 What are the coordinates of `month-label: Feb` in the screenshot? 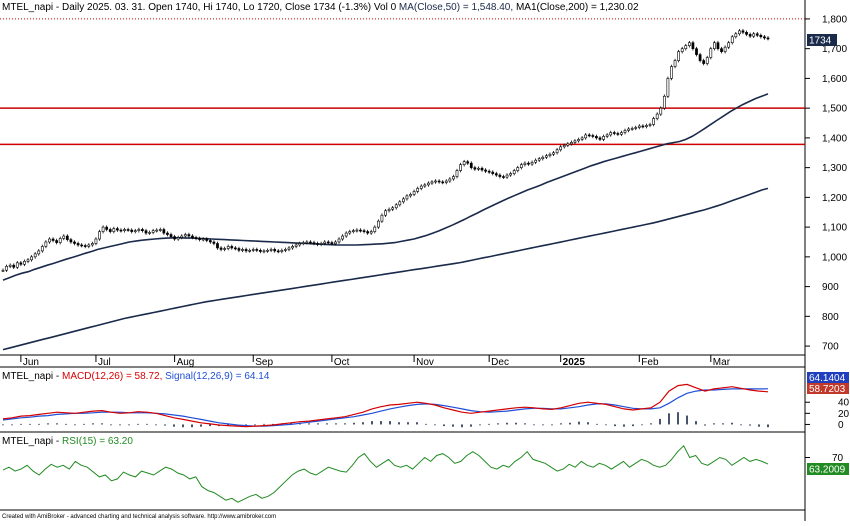 It's located at (650, 362).